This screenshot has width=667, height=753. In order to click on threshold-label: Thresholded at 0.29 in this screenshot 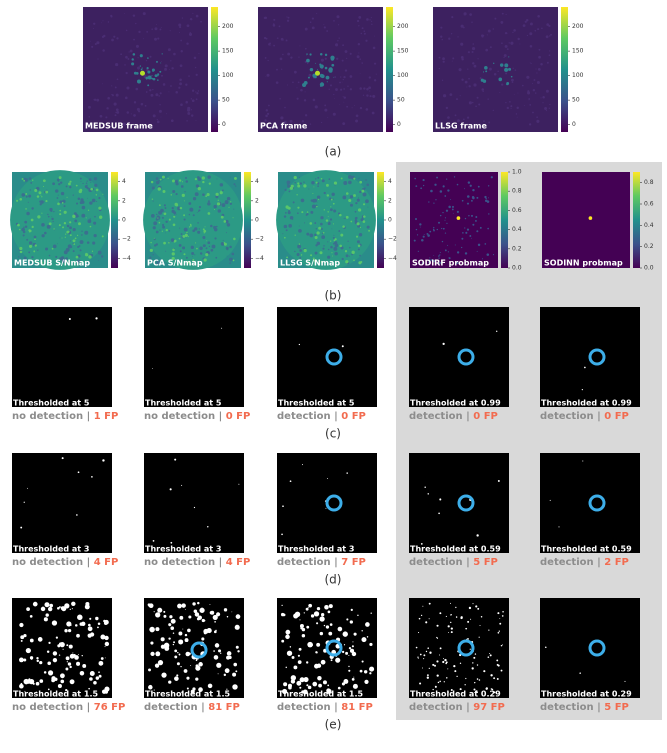, I will do `click(586, 694)`.